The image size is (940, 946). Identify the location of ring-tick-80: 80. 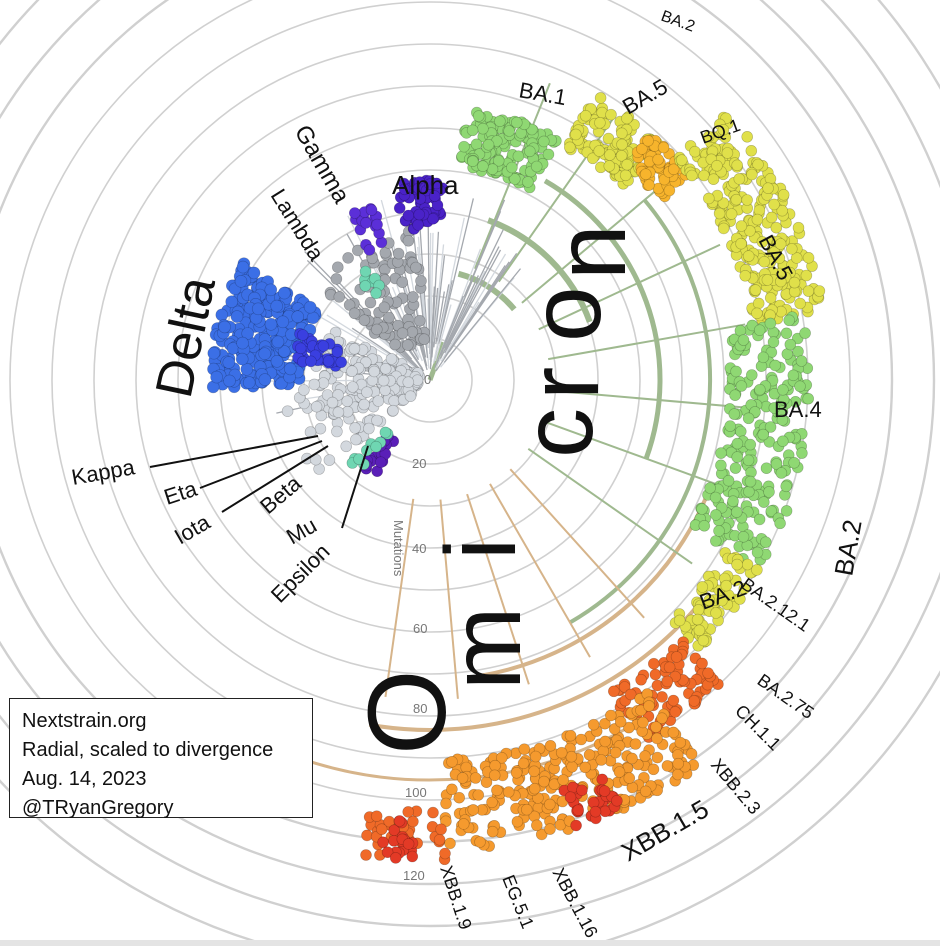
(420, 708).